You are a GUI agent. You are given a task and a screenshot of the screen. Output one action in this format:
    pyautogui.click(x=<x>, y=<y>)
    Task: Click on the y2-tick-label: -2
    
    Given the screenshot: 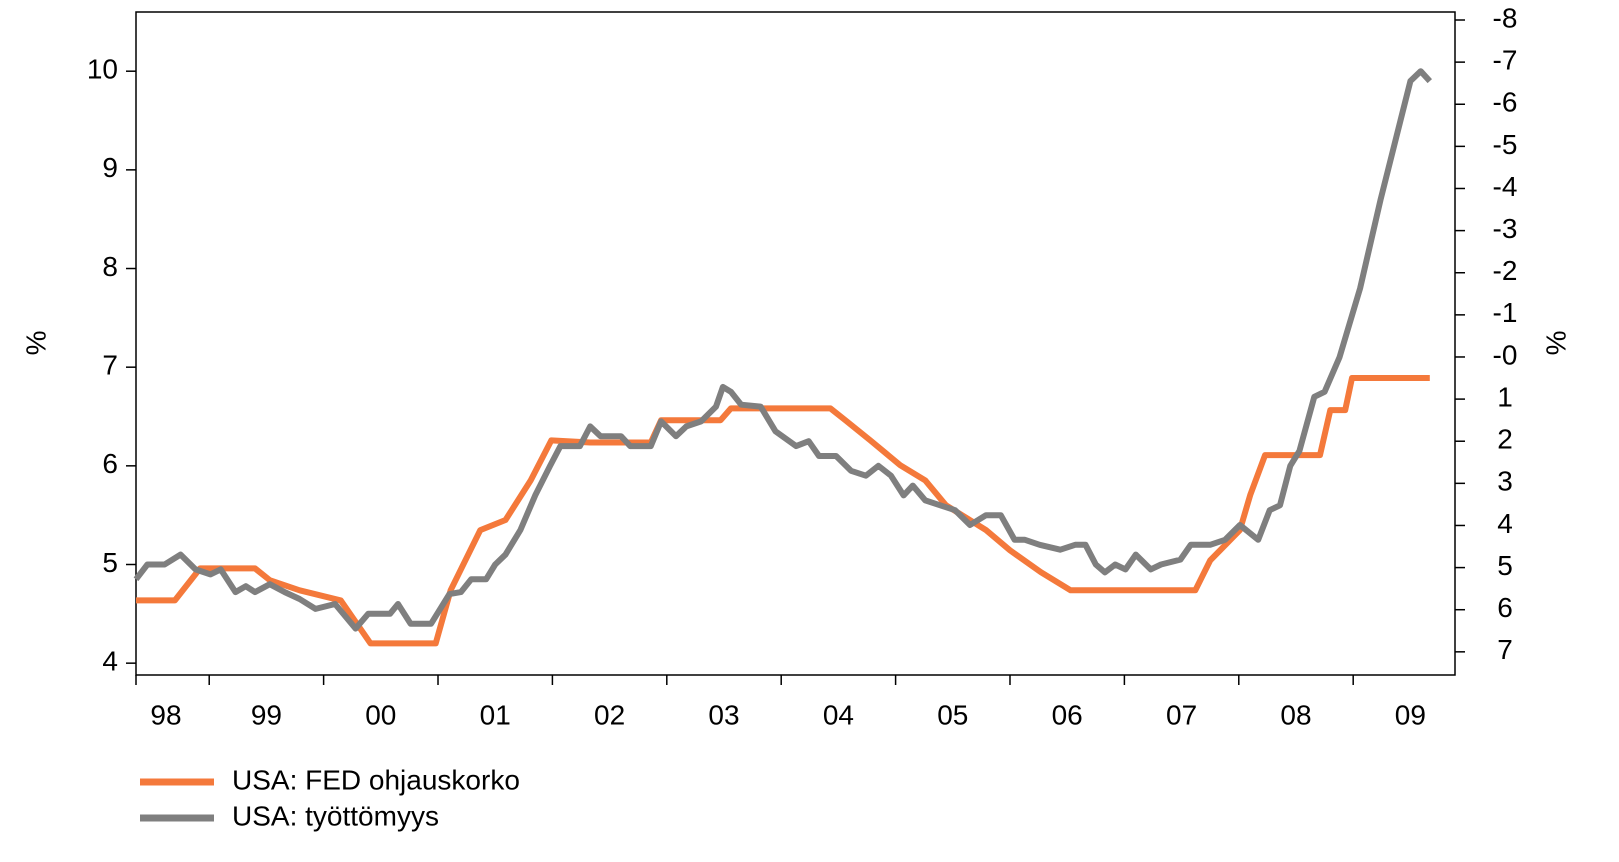 What is the action you would take?
    pyautogui.click(x=1505, y=270)
    